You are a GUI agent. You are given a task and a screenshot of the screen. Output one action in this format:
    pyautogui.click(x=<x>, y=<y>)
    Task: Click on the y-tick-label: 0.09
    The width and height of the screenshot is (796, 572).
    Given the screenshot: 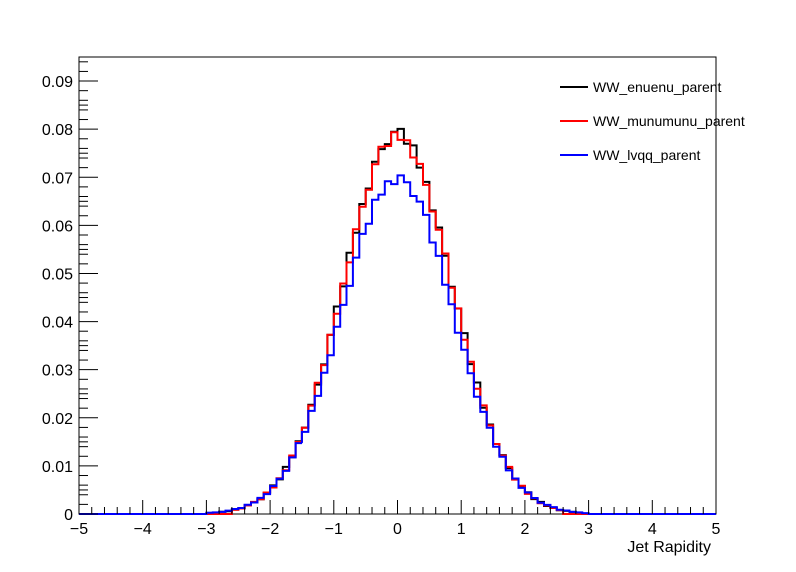 What is the action you would take?
    pyautogui.click(x=57, y=82)
    